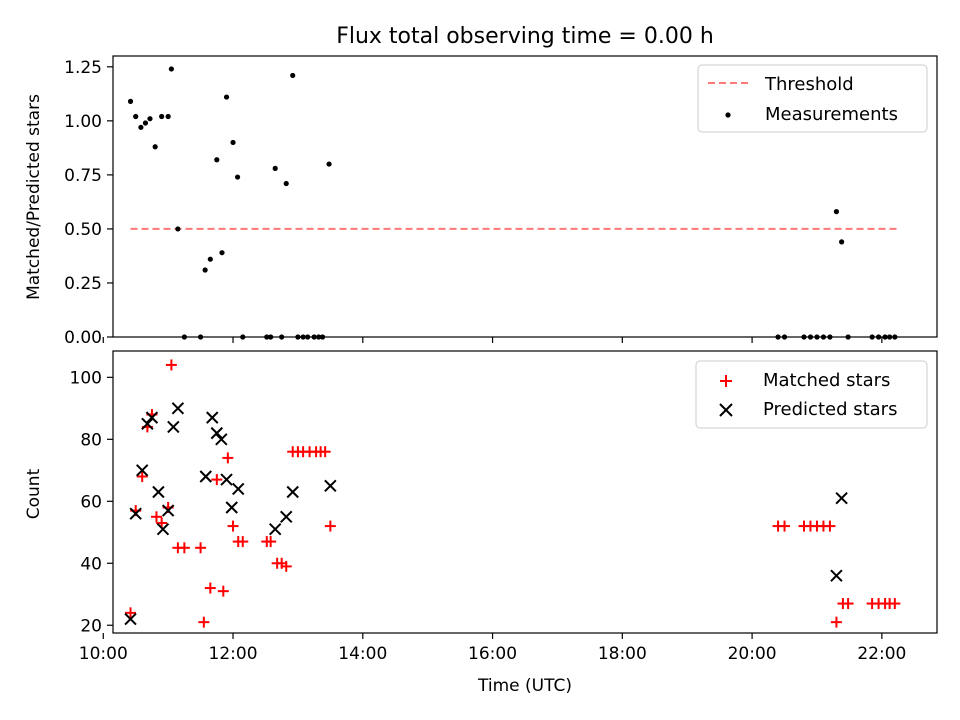 This screenshot has height=720, width=960. I want to click on y-tick-label: 0.75, so click(83, 176).